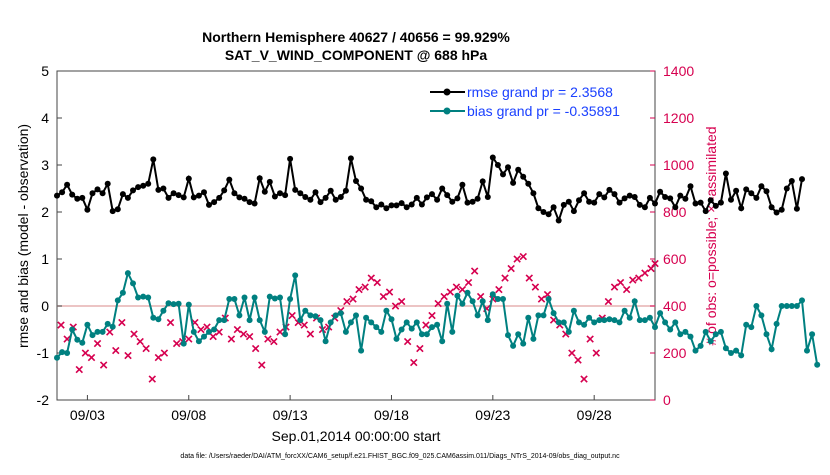 The image size is (830, 475). Describe the element at coordinates (447, 92) in the screenshot. I see `legend-rmse-marker` at that location.